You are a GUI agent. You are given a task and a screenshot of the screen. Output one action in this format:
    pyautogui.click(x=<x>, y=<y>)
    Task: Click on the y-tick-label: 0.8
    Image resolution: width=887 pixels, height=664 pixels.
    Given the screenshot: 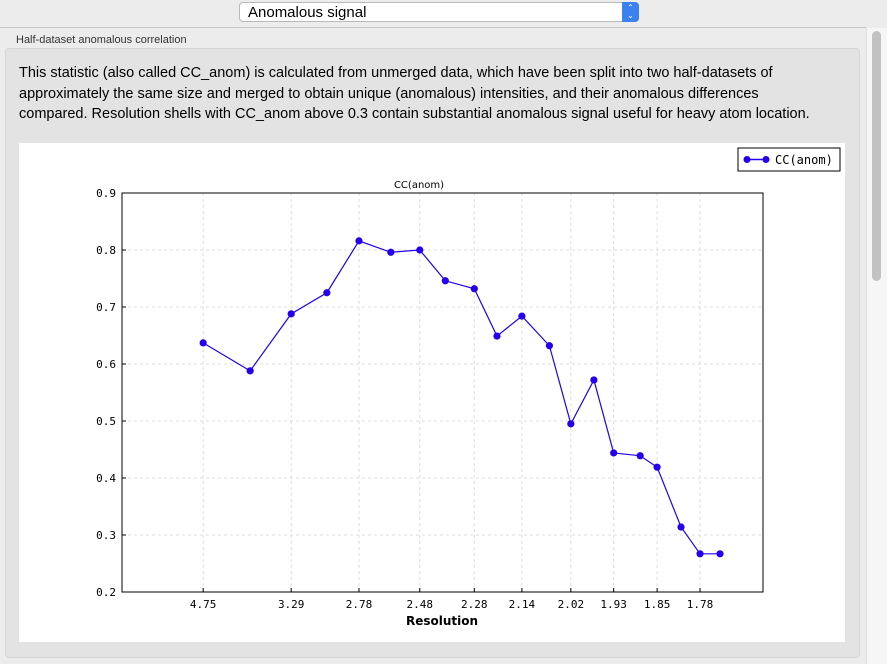 What is the action you would take?
    pyautogui.click(x=106, y=250)
    